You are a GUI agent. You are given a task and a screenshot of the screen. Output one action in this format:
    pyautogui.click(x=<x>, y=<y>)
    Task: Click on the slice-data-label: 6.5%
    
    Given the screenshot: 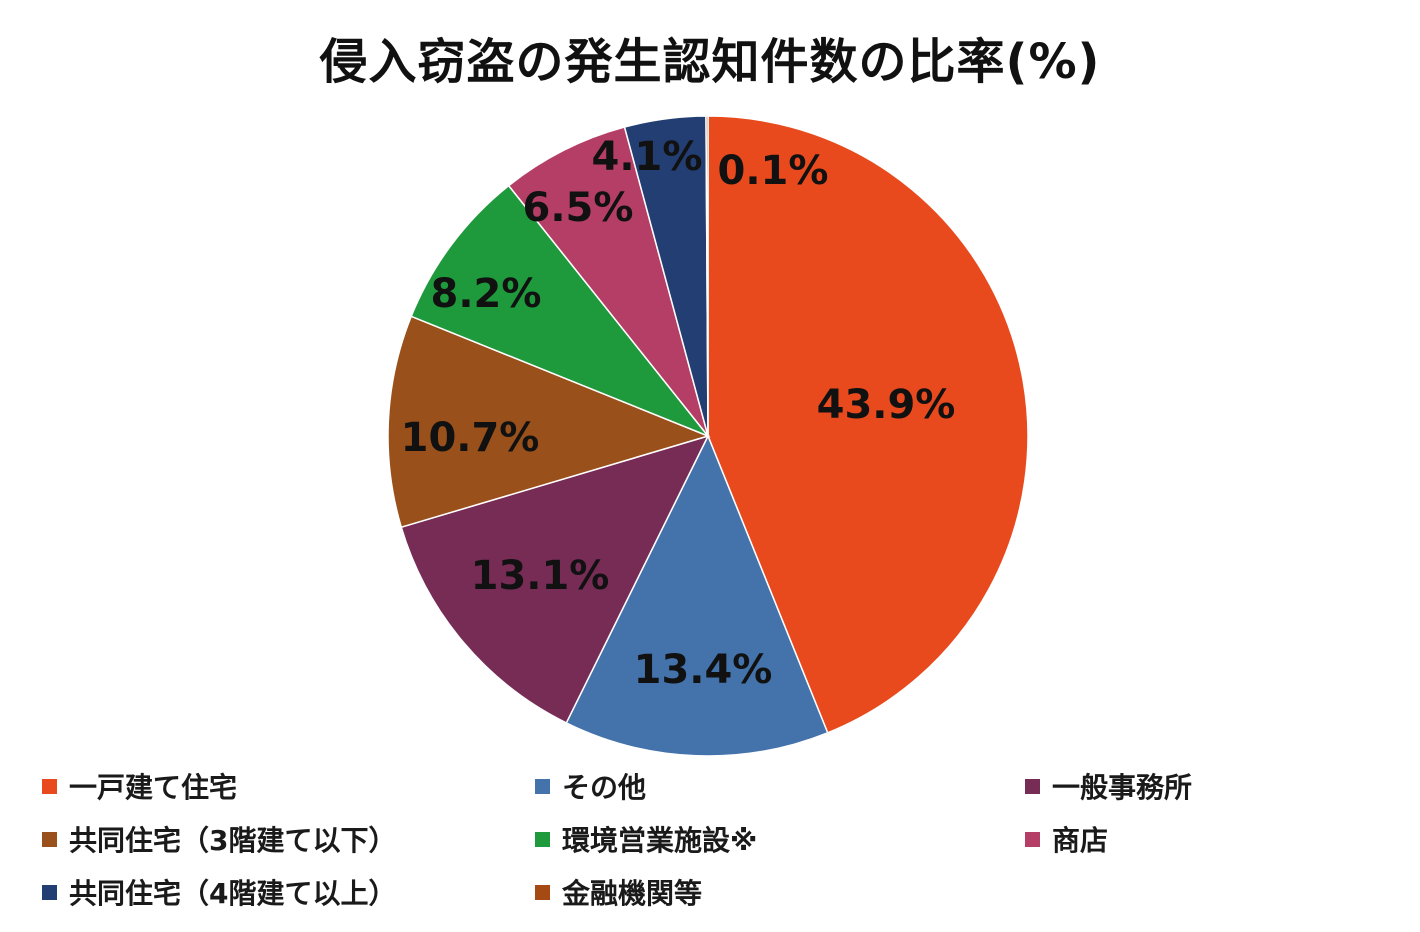 What is the action you would take?
    pyautogui.click(x=578, y=208)
    